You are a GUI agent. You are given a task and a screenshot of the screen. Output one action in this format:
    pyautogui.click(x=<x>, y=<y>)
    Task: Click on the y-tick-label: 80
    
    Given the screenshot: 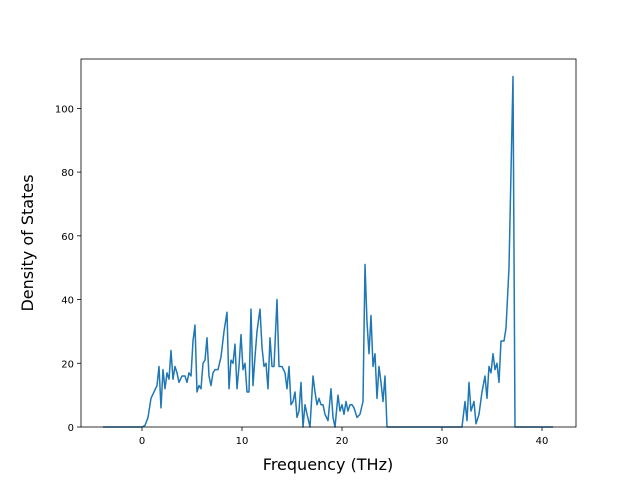 What is the action you would take?
    pyautogui.click(x=67, y=173)
    